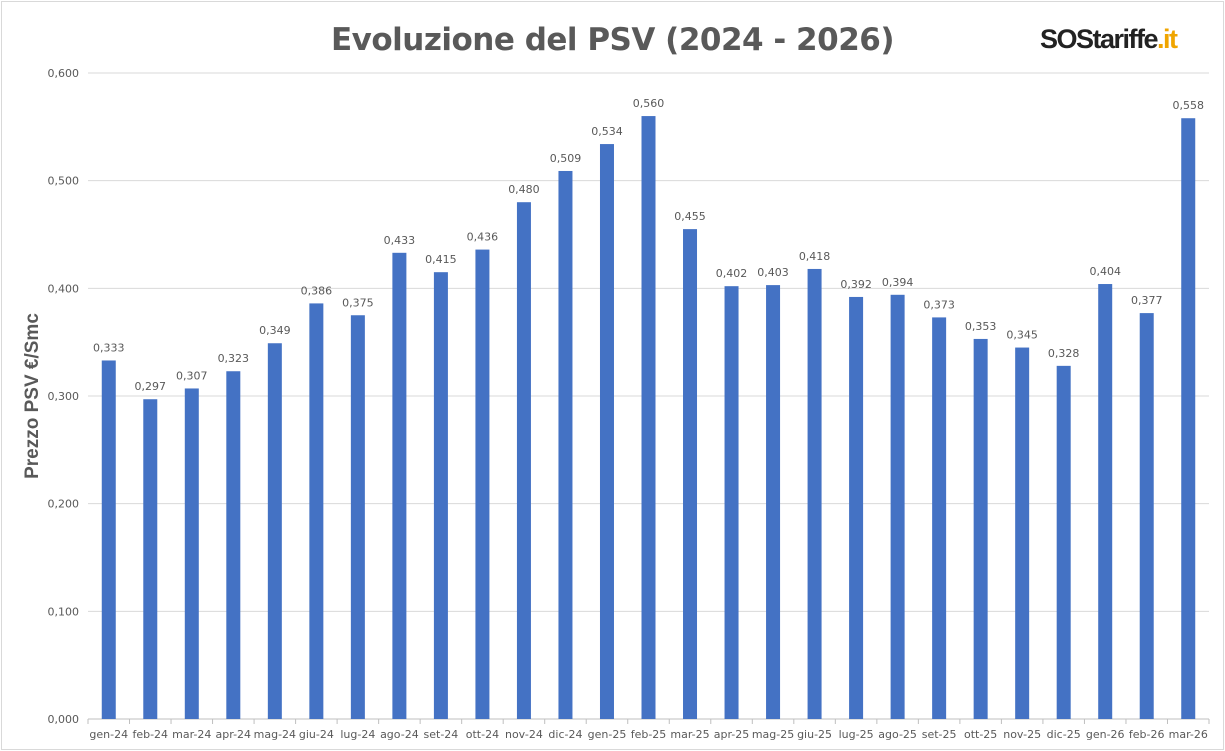 This screenshot has width=1225, height=751. I want to click on x-tick-label: gen-26, so click(1105, 734).